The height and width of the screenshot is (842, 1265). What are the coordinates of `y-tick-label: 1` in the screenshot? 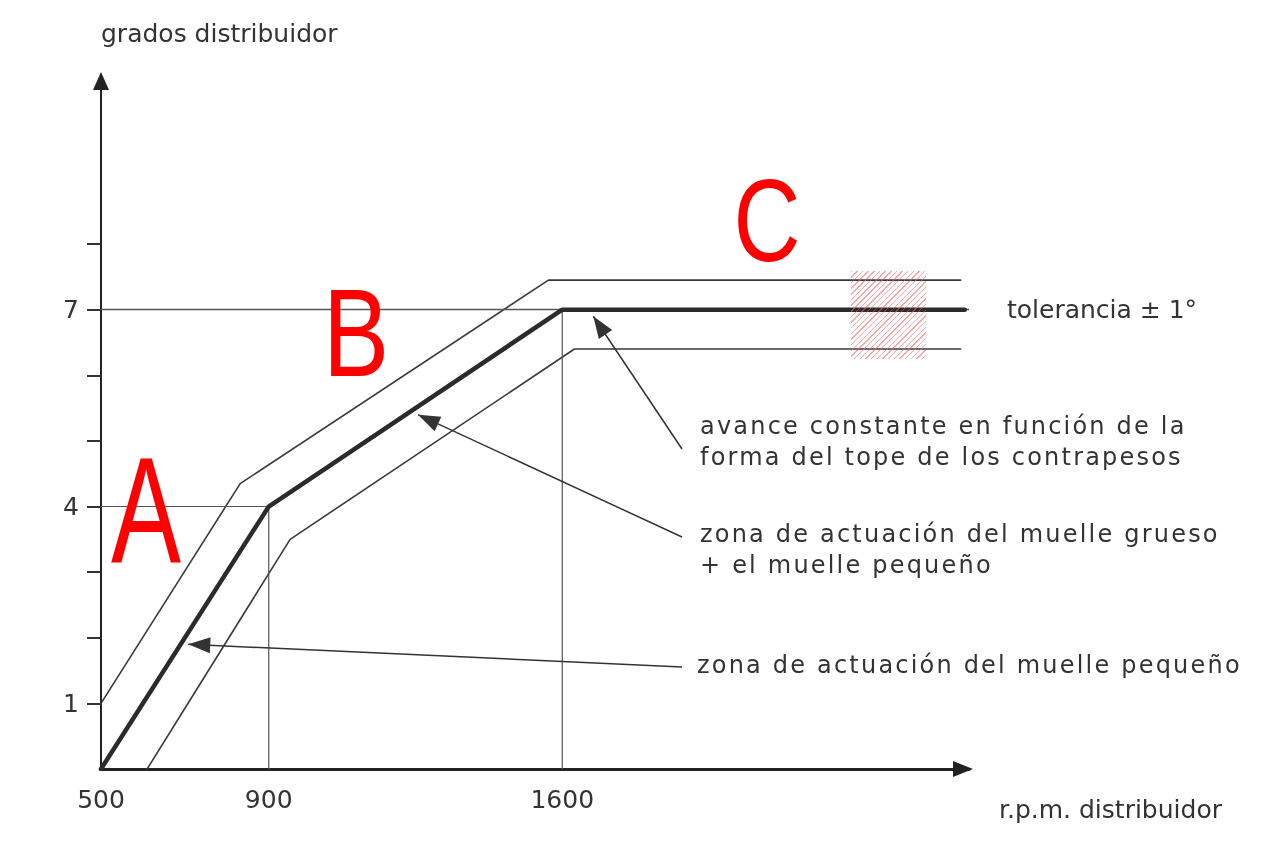 It's located at (71, 703).